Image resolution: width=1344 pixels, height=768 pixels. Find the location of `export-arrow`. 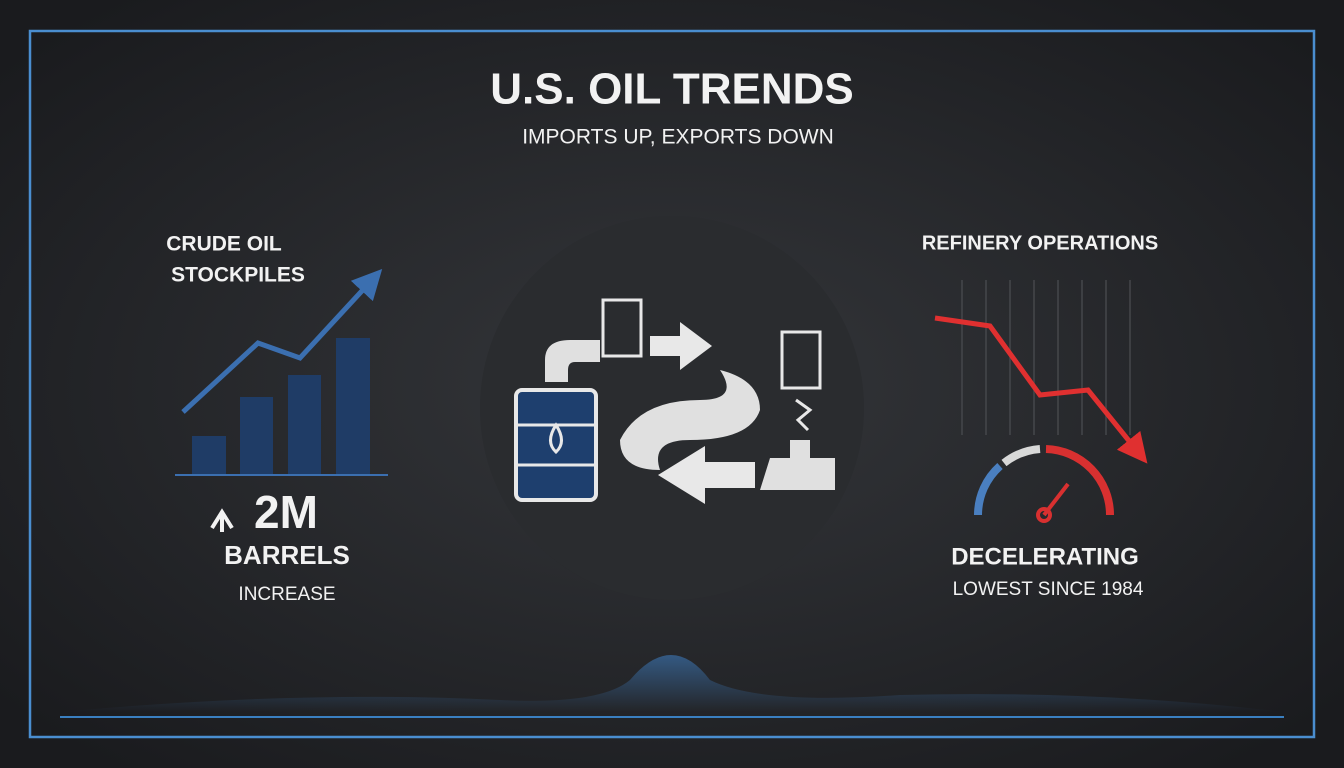

export-arrow is located at coordinates (681, 346).